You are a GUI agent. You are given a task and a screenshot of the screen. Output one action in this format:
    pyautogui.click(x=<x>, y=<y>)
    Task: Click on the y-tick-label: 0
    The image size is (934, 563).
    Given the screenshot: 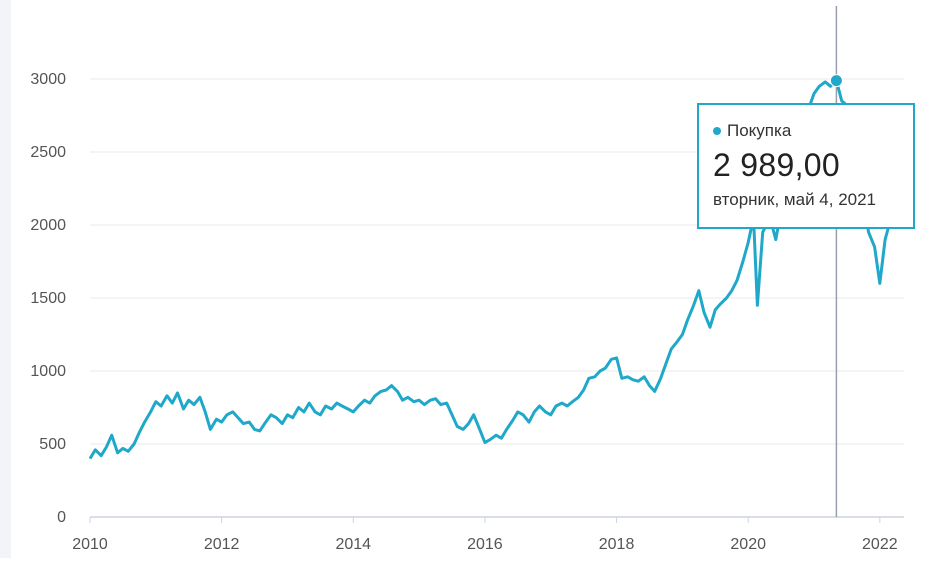 What is the action you would take?
    pyautogui.click(x=61, y=517)
    